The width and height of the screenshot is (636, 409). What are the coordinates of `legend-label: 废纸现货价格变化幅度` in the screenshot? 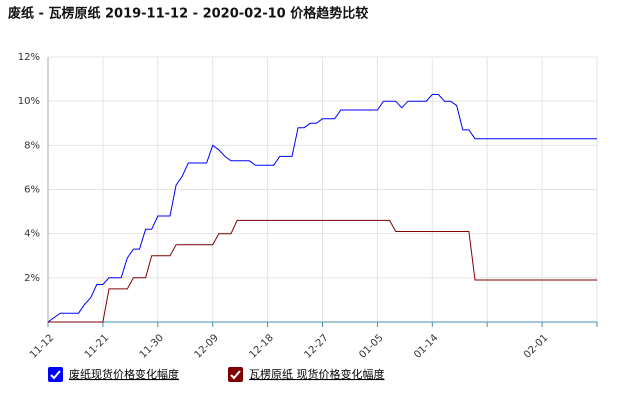 It's located at (124, 374).